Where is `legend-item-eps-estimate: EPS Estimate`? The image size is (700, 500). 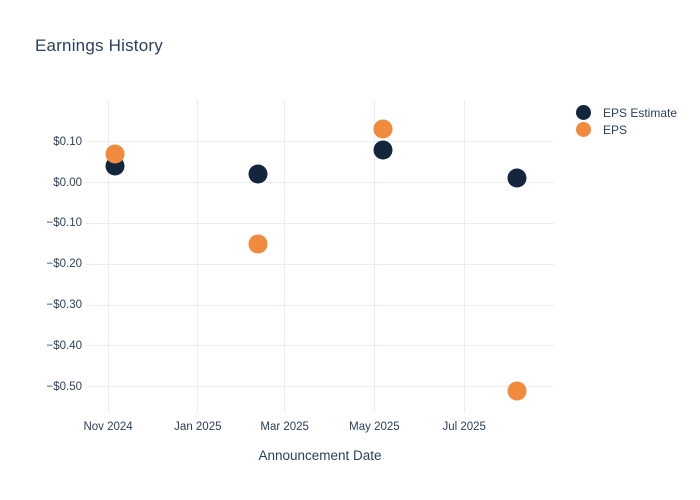 legend-item-eps-estimate: EPS Estimate is located at coordinates (626, 112).